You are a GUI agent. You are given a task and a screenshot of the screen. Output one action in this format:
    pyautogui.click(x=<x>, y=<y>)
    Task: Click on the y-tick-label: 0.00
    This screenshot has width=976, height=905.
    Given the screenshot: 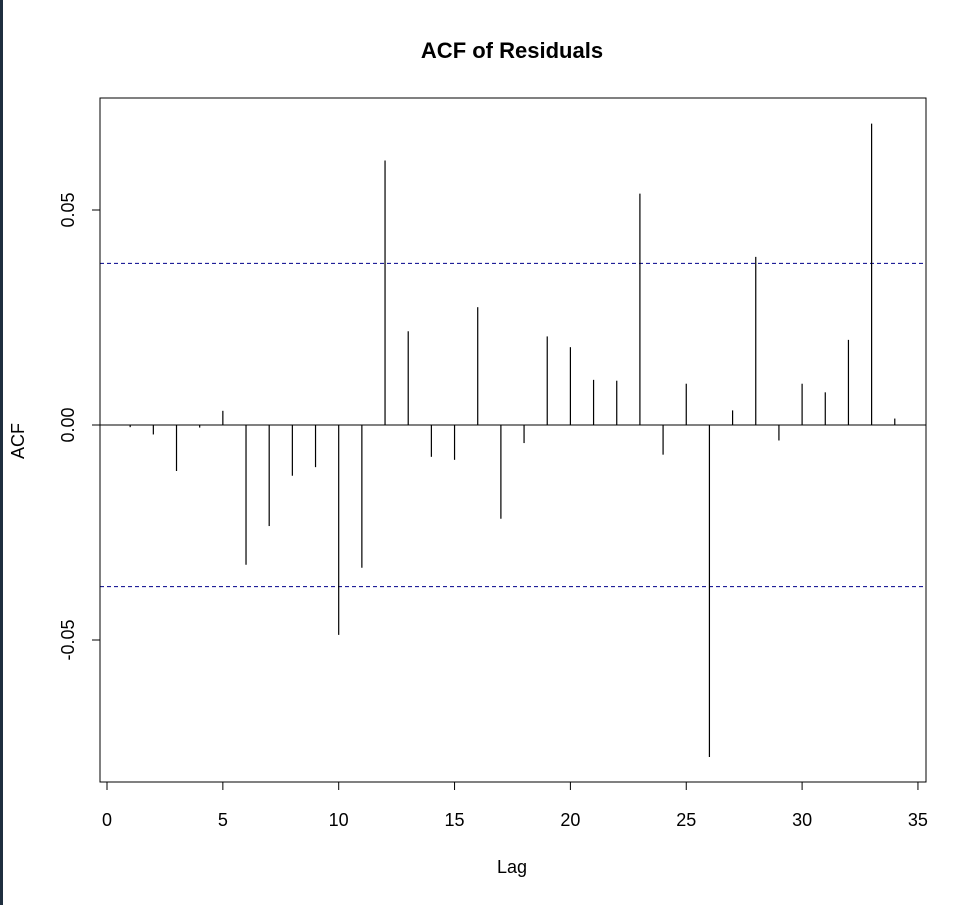 What is the action you would take?
    pyautogui.click(x=68, y=424)
    